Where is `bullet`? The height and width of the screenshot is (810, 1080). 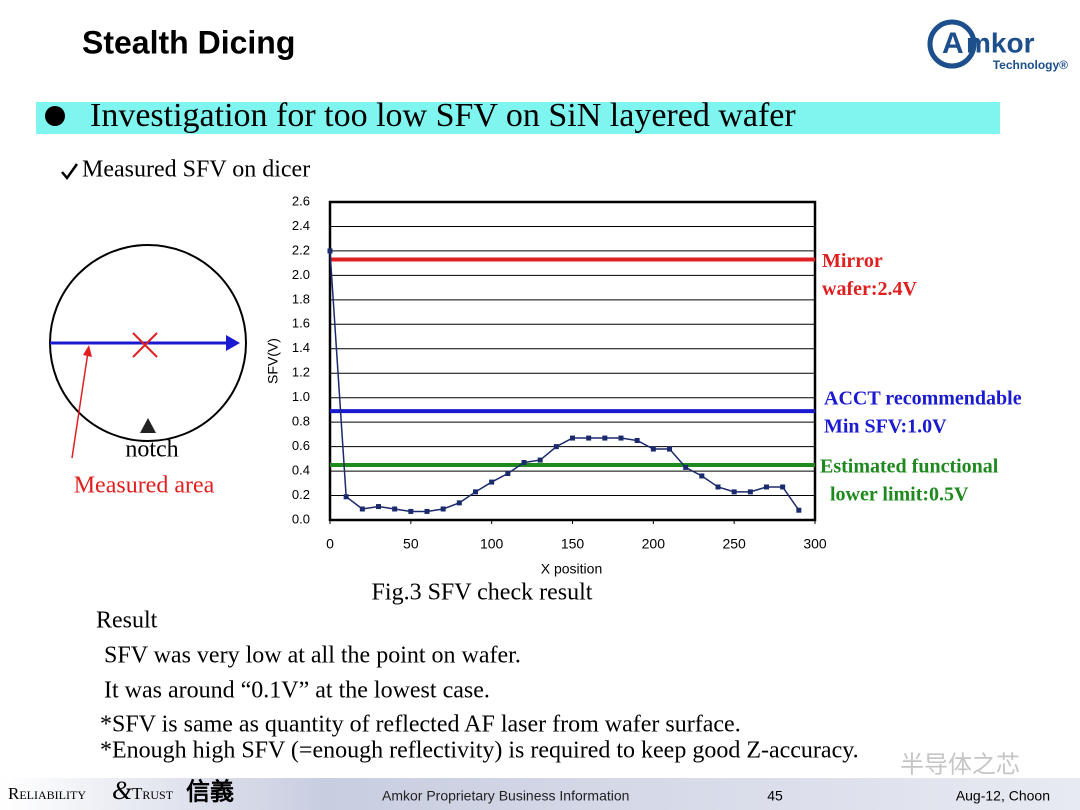
bullet is located at coordinates (55, 116).